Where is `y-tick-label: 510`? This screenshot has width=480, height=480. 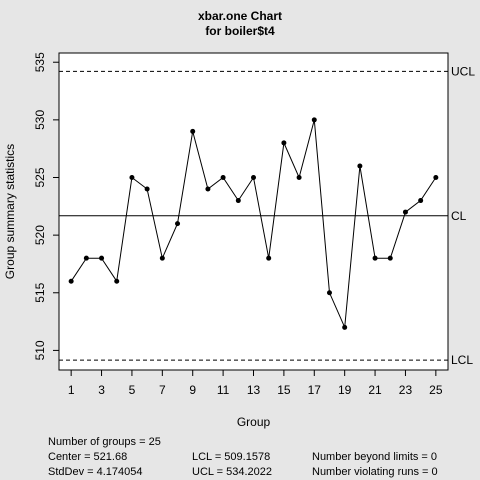
y-tick-label: 510 is located at coordinates (40, 350).